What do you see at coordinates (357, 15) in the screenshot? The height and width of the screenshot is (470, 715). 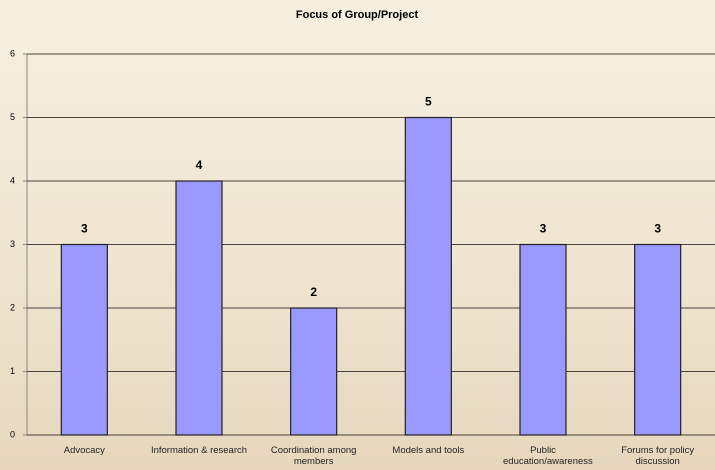 I see `chart-title: Focus of Group/Project` at bounding box center [357, 15].